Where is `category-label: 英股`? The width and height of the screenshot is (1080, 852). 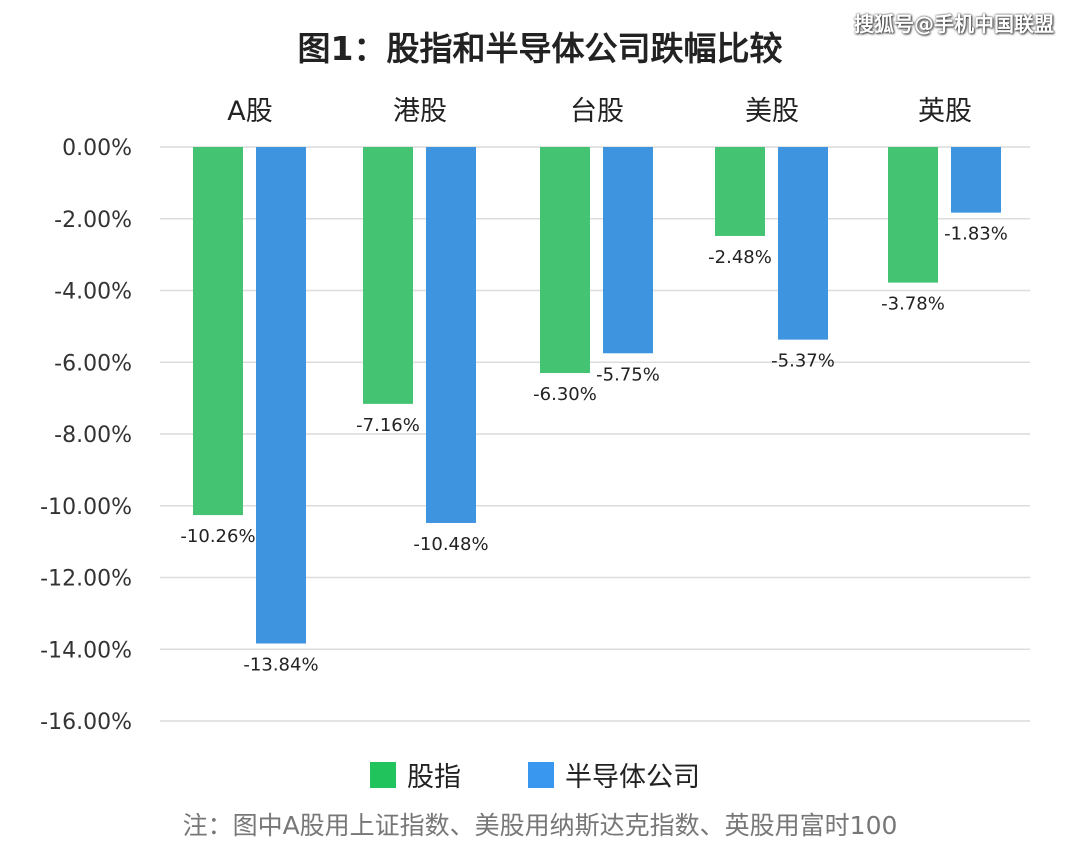
category-label: 英股 is located at coordinates (945, 111).